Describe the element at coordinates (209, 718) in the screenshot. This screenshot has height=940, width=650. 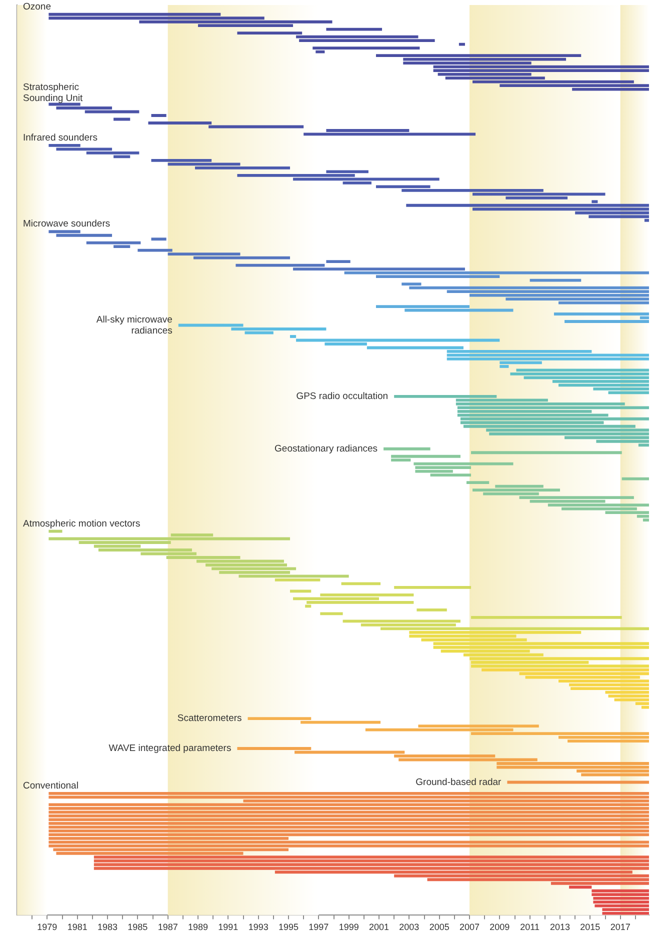
I see `y-tick-label: Scatterometers` at that location.